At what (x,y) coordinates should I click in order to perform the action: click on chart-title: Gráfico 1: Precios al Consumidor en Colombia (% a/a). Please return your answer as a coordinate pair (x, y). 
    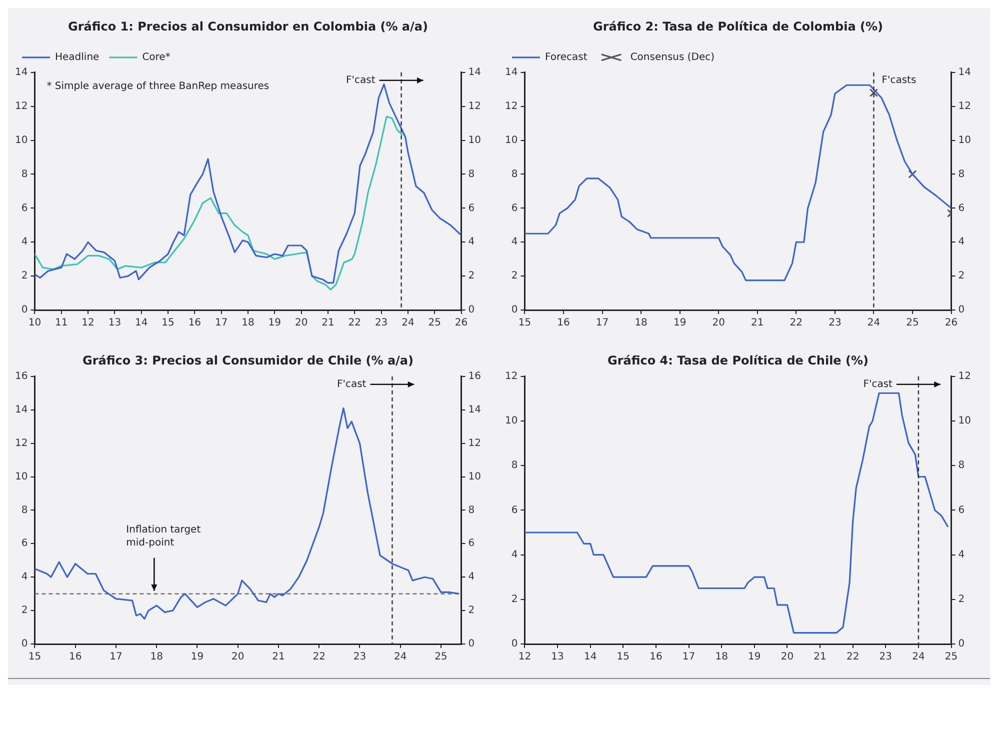
    Looking at the image, I should click on (248, 26).